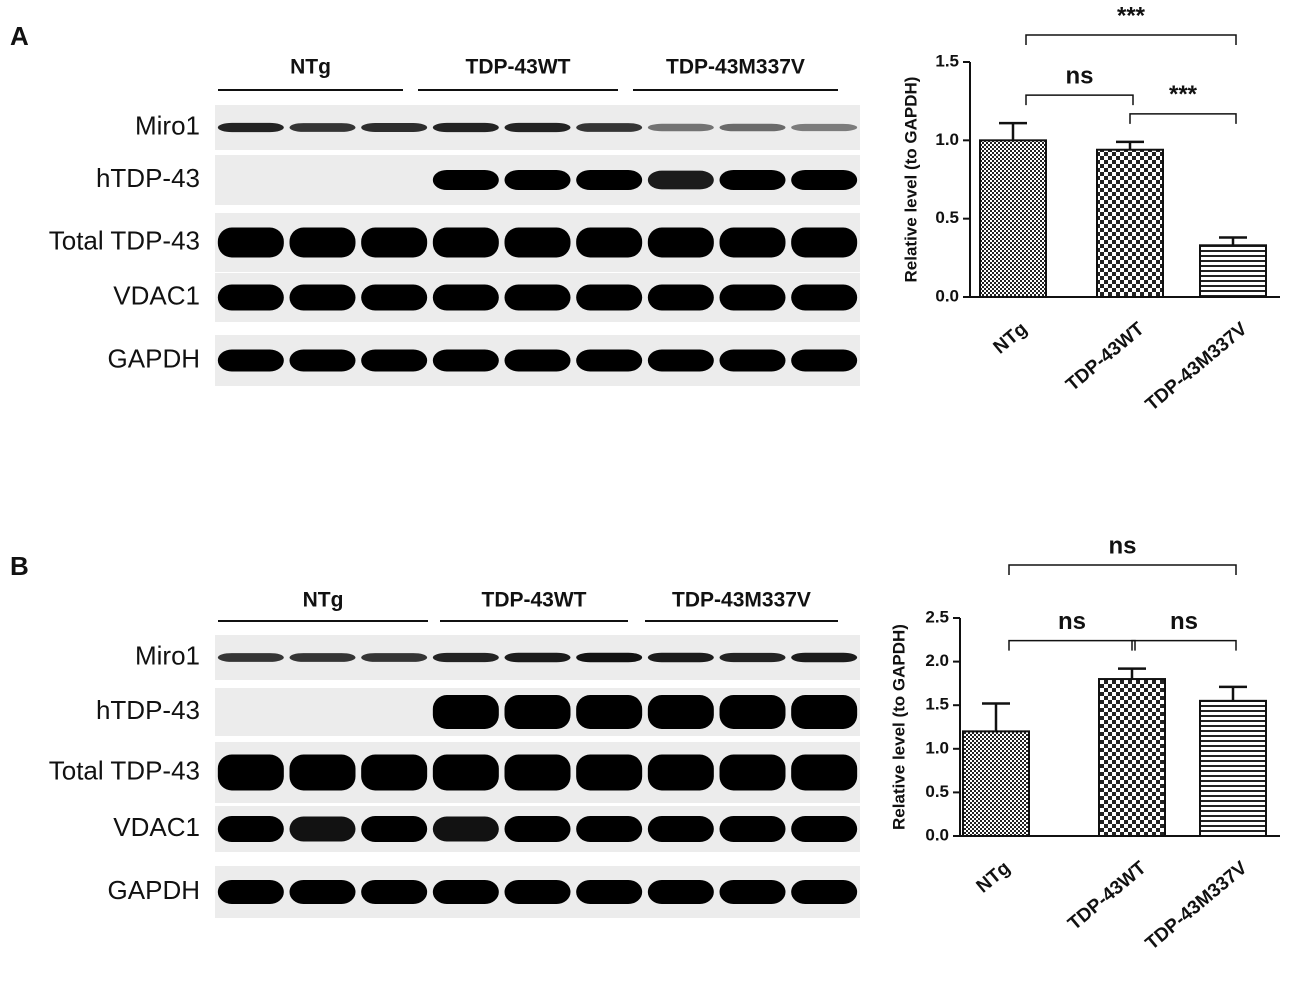 The height and width of the screenshot is (987, 1300). What do you see at coordinates (310, 67) in the screenshot?
I see `group-label: NTg` at bounding box center [310, 67].